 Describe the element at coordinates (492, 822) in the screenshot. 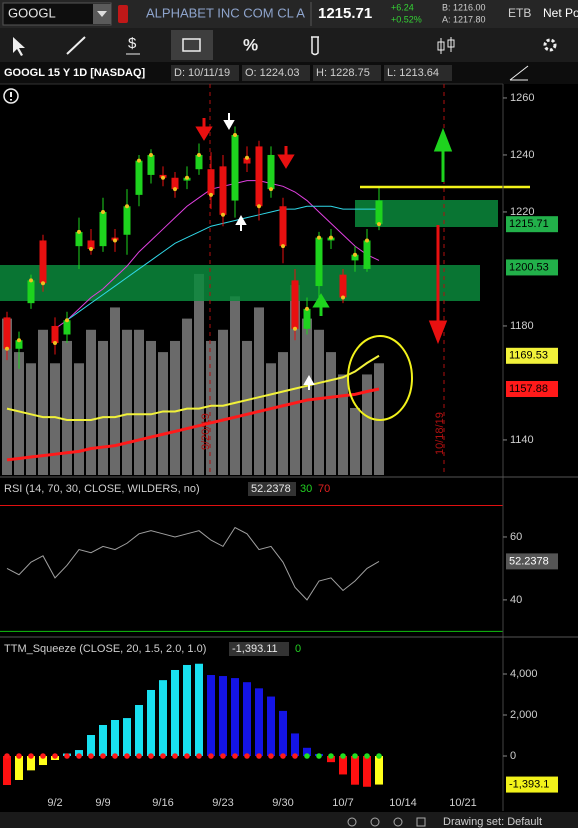

I see `drawing-set: Drawing set: Default` at that location.